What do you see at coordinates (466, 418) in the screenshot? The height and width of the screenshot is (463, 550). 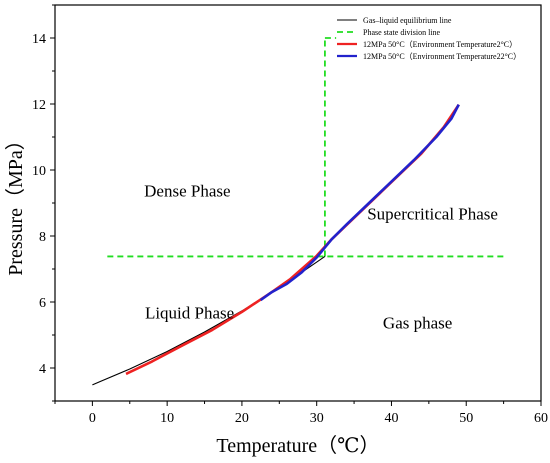 I see `x-tick-label: 50` at bounding box center [466, 418].